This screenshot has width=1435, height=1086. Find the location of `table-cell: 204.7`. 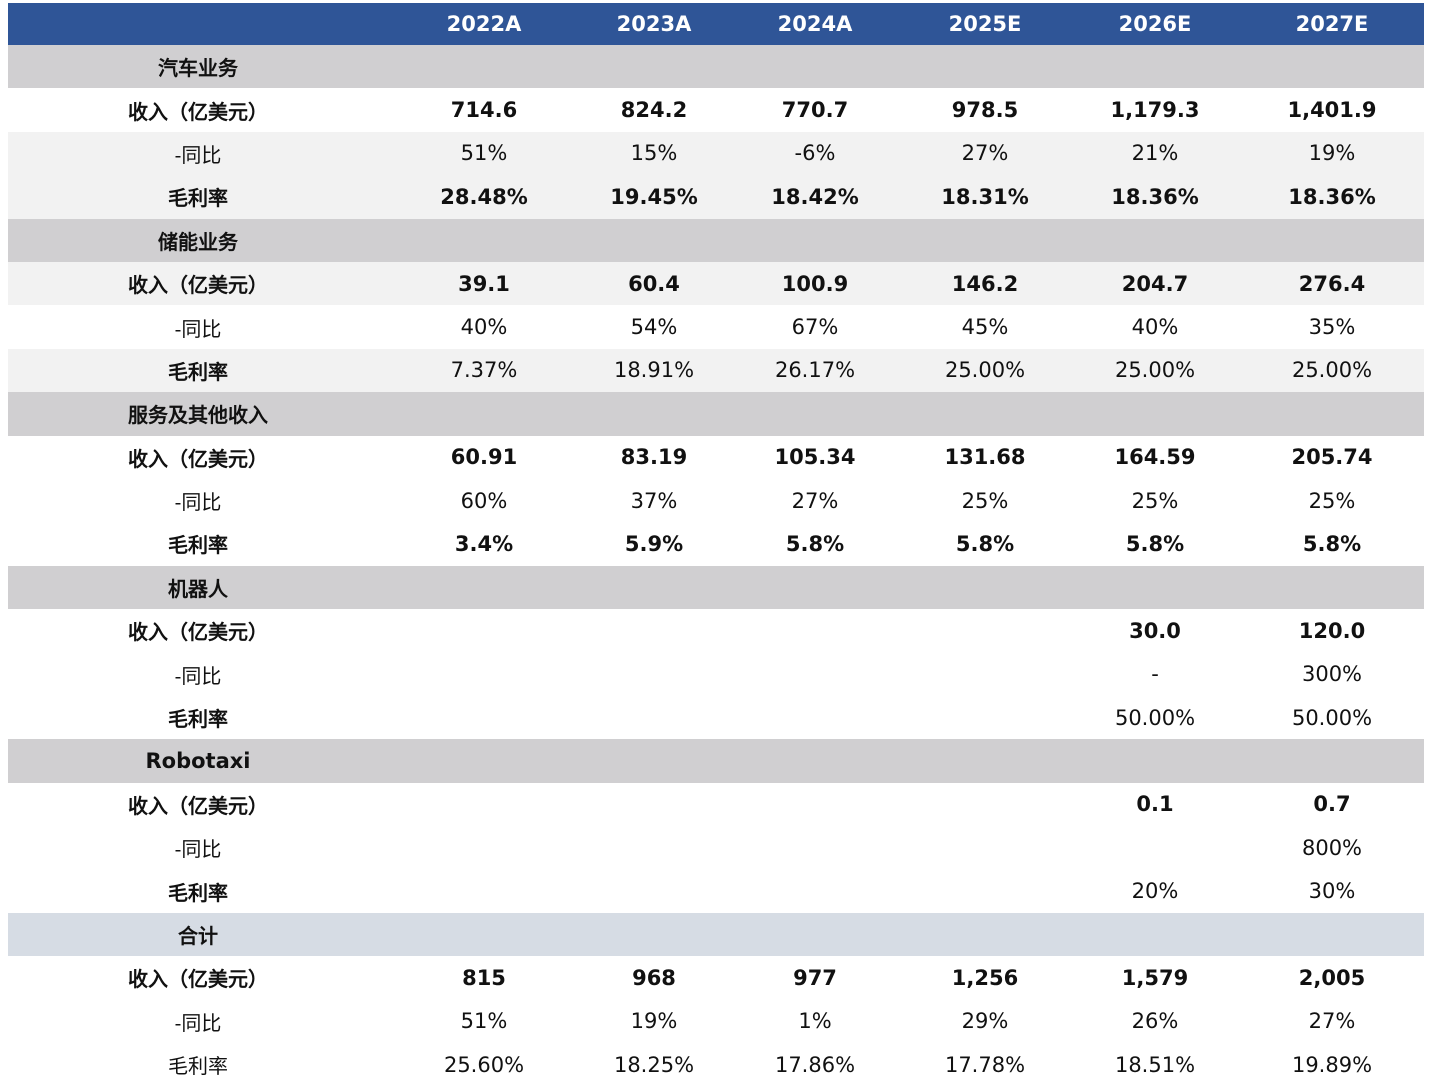

table-cell: 204.7 is located at coordinates (1155, 283).